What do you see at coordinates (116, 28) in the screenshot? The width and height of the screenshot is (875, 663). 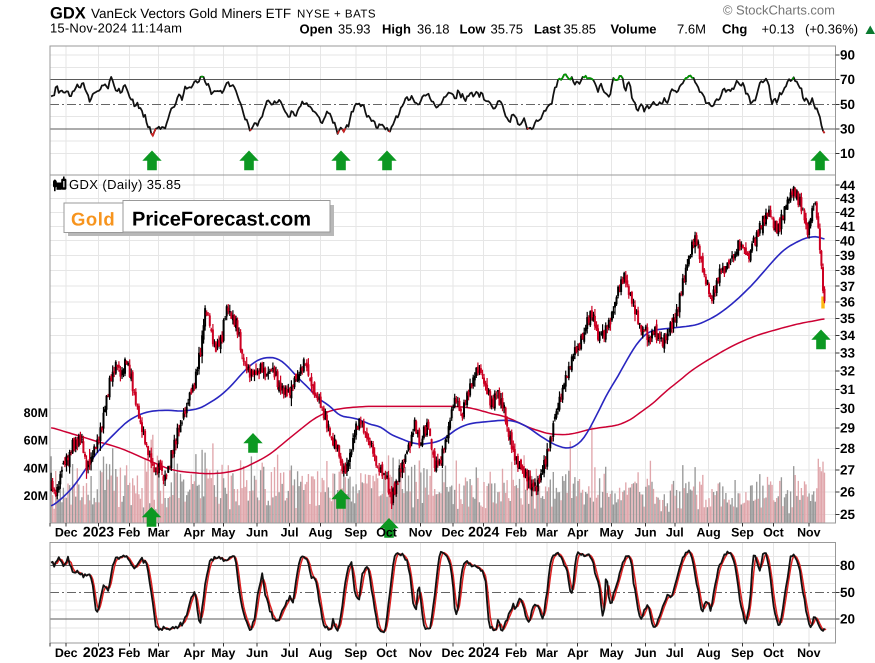 I see `svg-text: 15-Nov-2024 11:14am` at bounding box center [116, 28].